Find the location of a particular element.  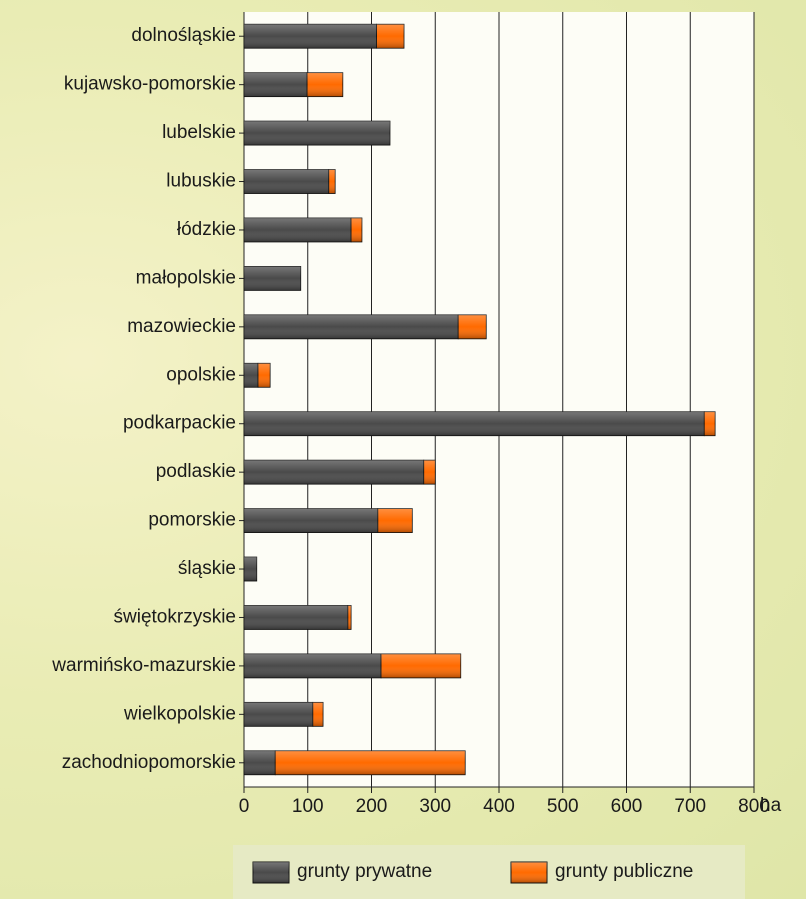

y-tick-label: podkarpackie is located at coordinates (179, 423).